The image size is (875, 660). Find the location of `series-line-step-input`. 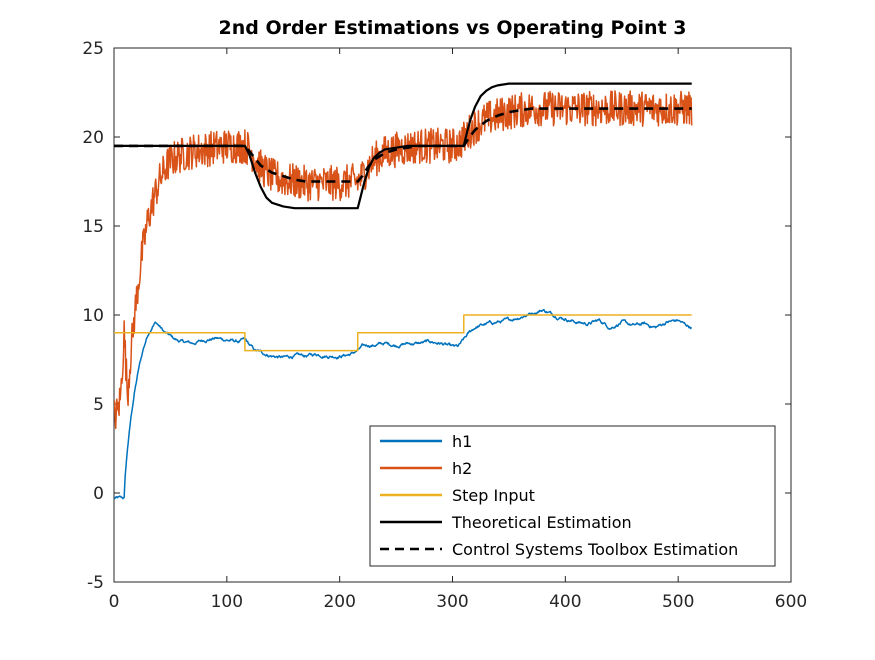

series-line-step-input is located at coordinates (403, 333).